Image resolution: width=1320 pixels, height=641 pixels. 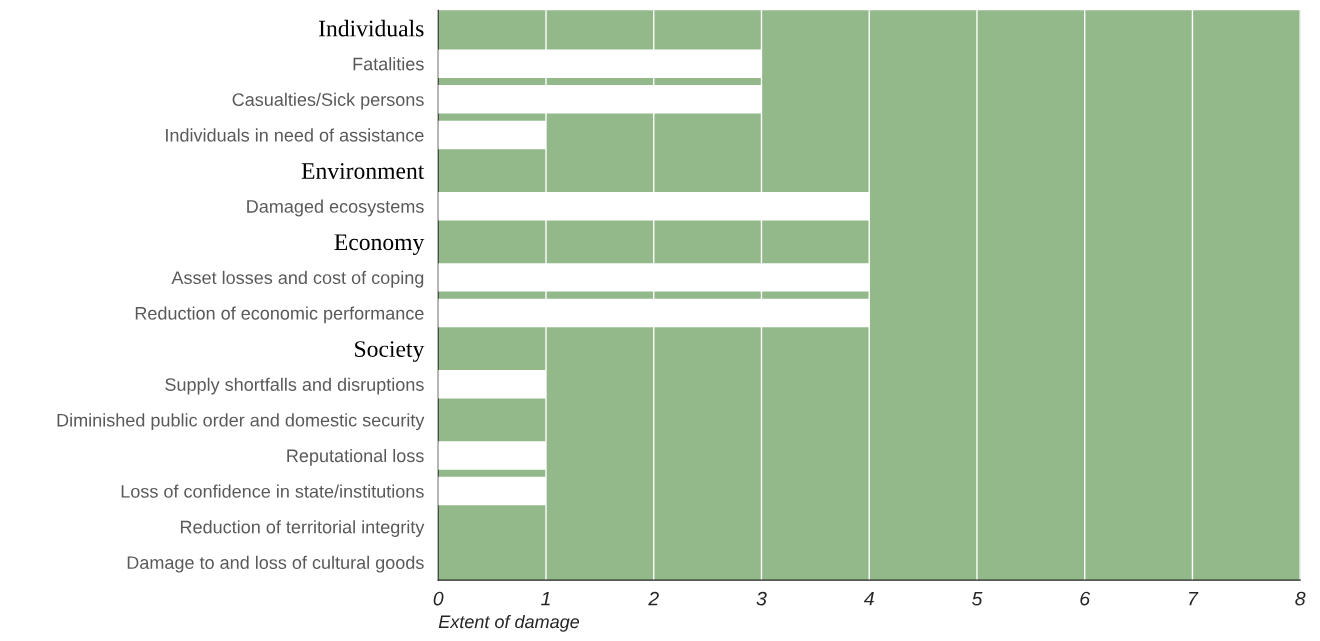 I want to click on x-tick-label: 4, so click(x=868, y=598).